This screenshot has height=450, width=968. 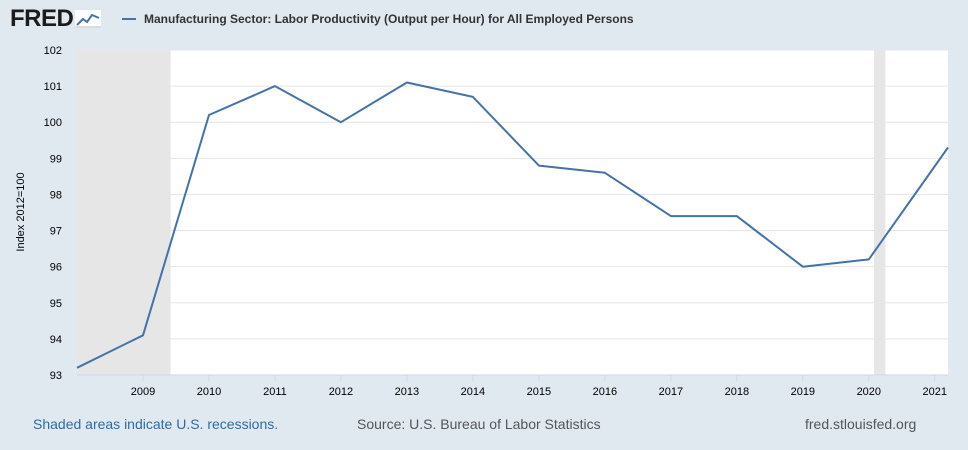 What do you see at coordinates (53, 87) in the screenshot?
I see `y-tick-label: 101` at bounding box center [53, 87].